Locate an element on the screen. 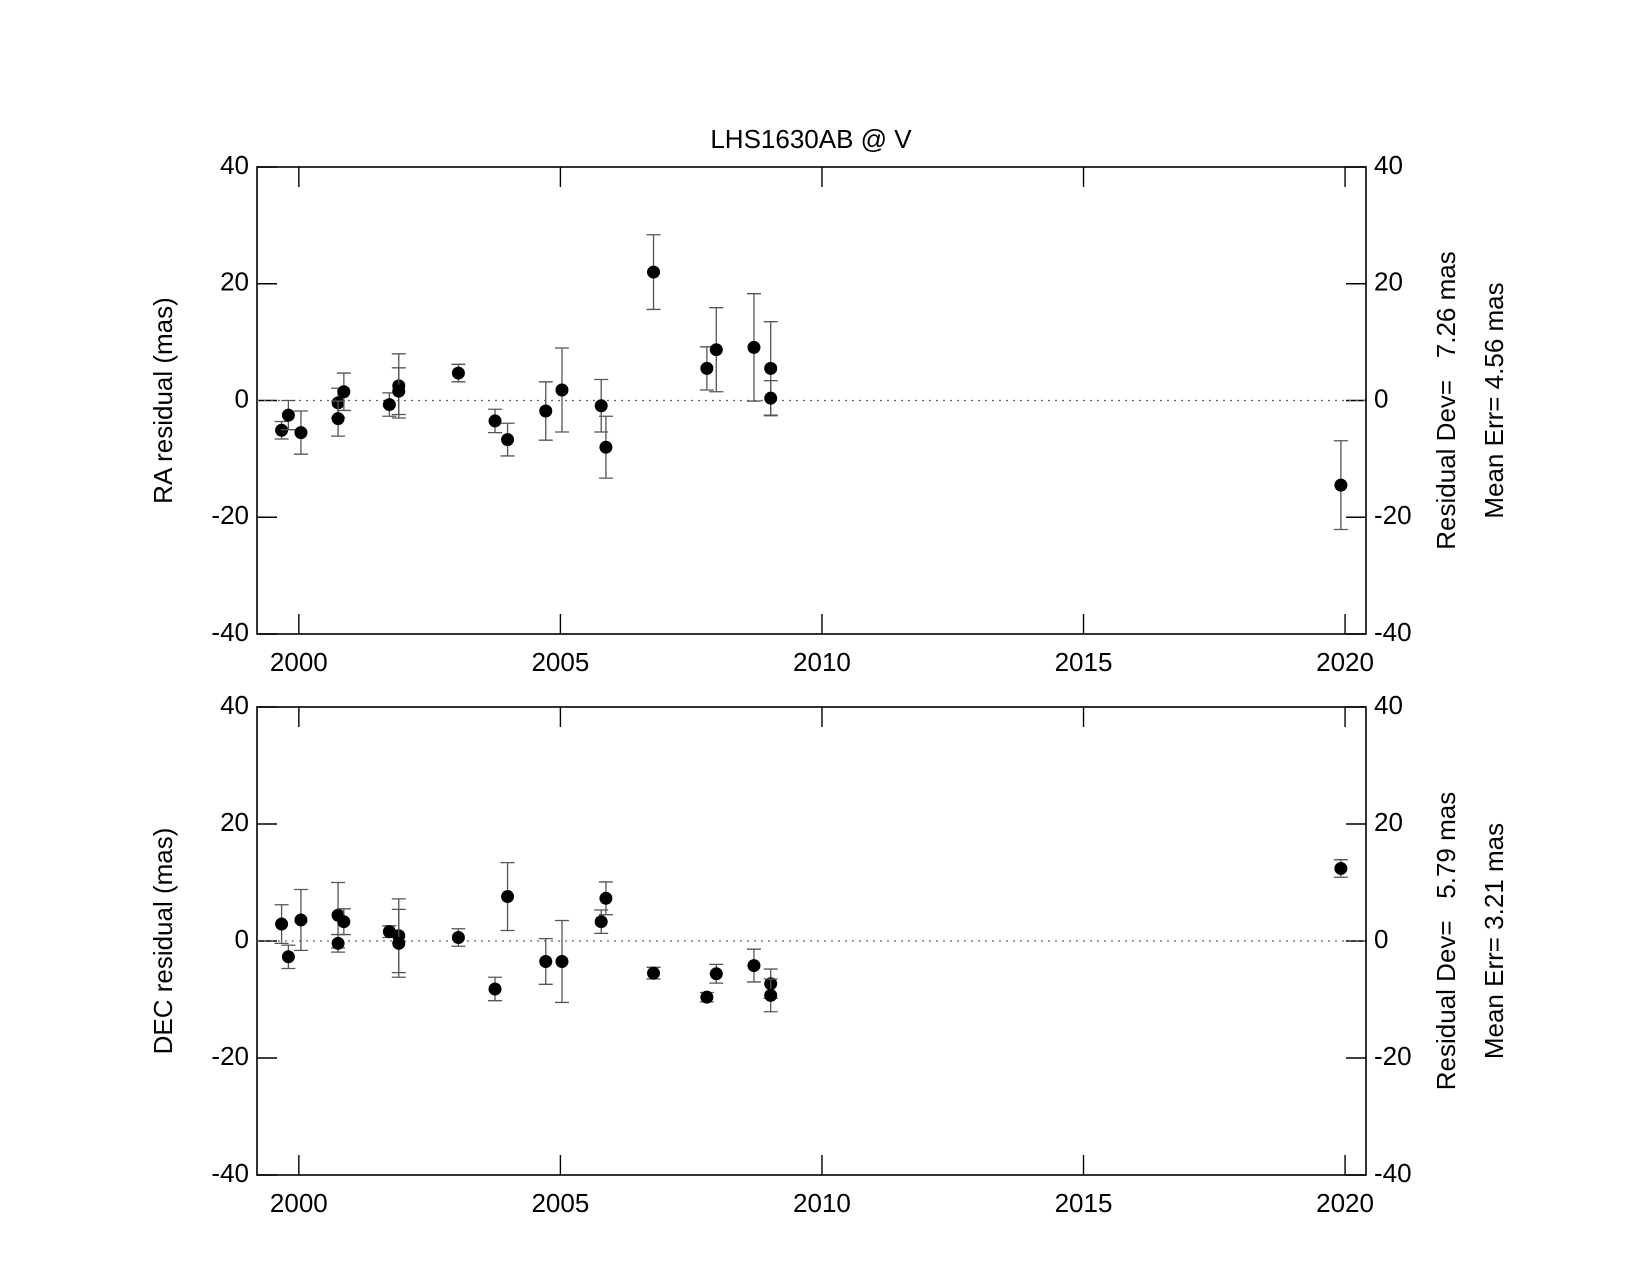 The image size is (1650, 1275). annotation: Mean Err= 4.56 mas is located at coordinates (1494, 400).